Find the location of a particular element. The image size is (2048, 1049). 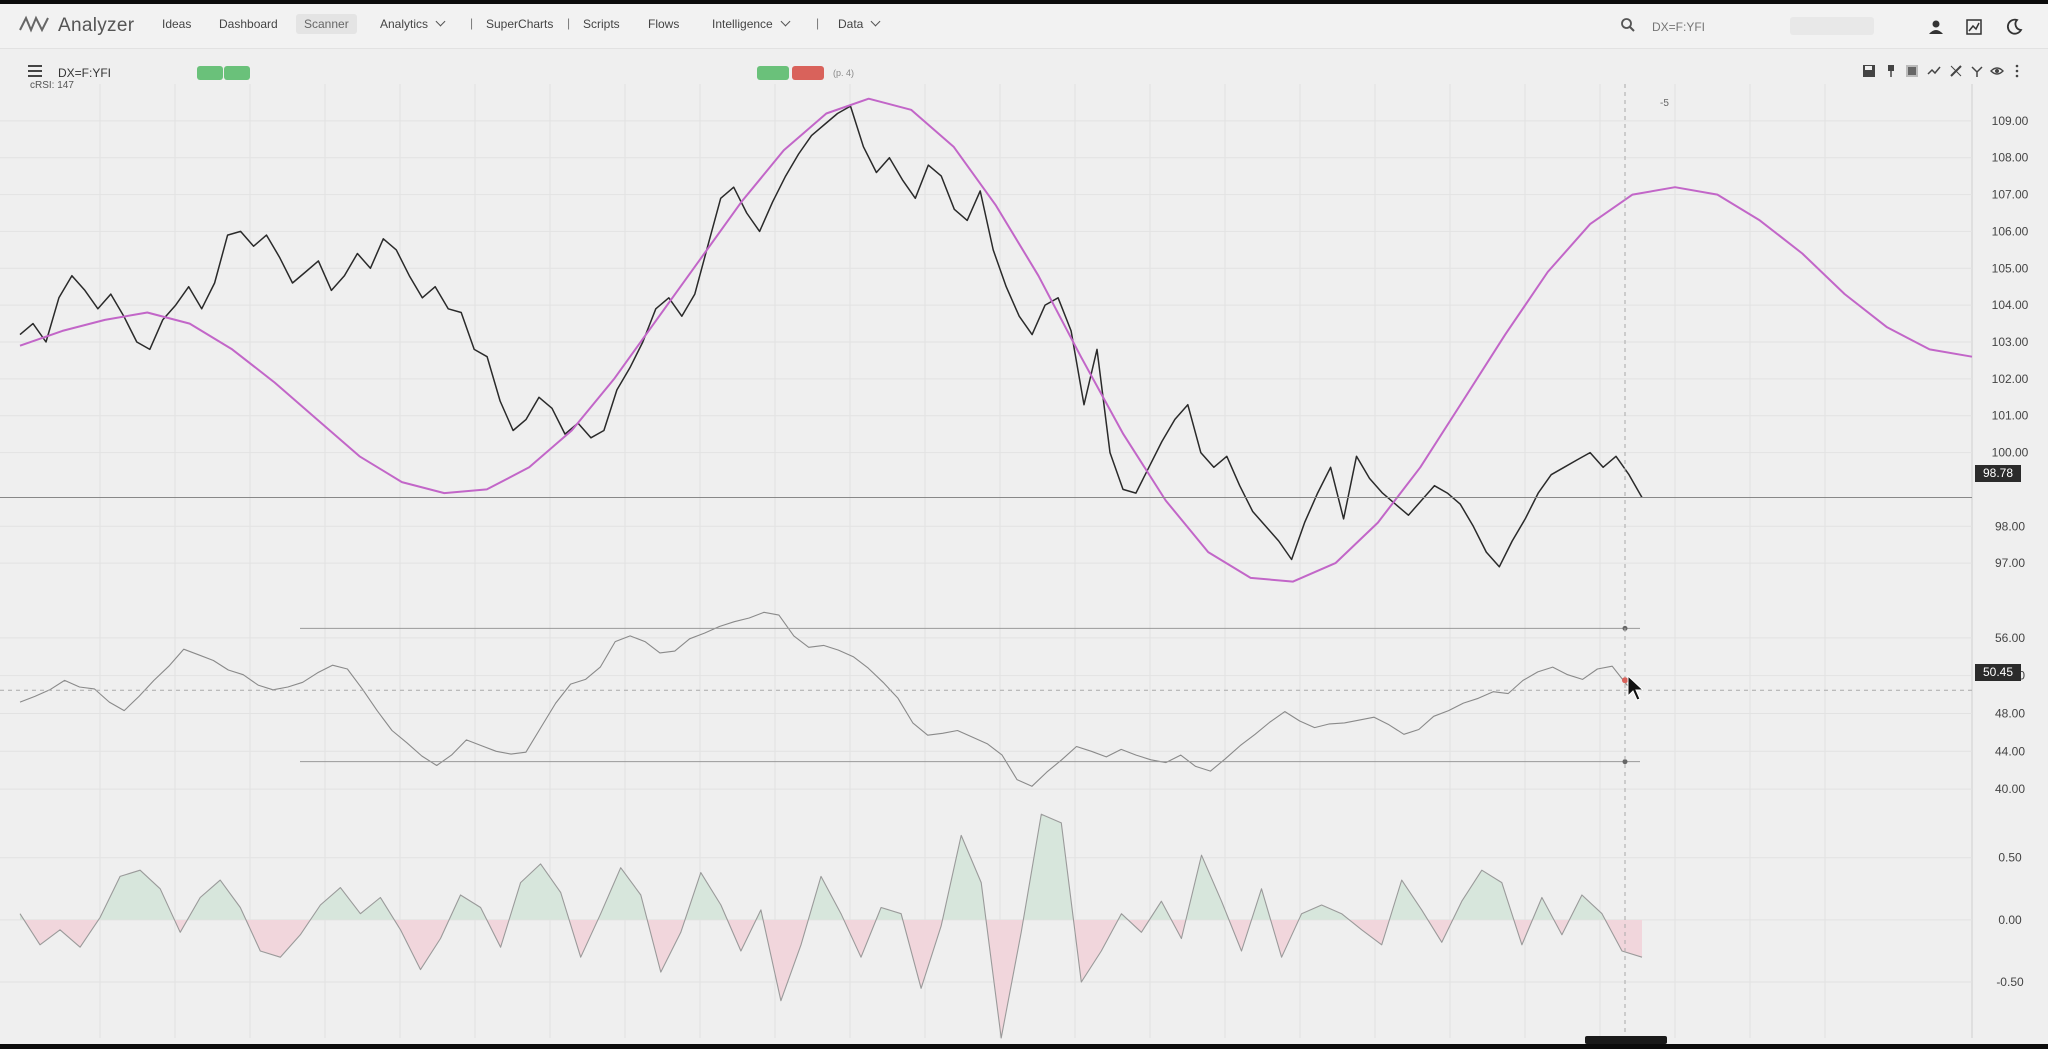

nav-intelligence: Intelligence is located at coordinates (751, 23).